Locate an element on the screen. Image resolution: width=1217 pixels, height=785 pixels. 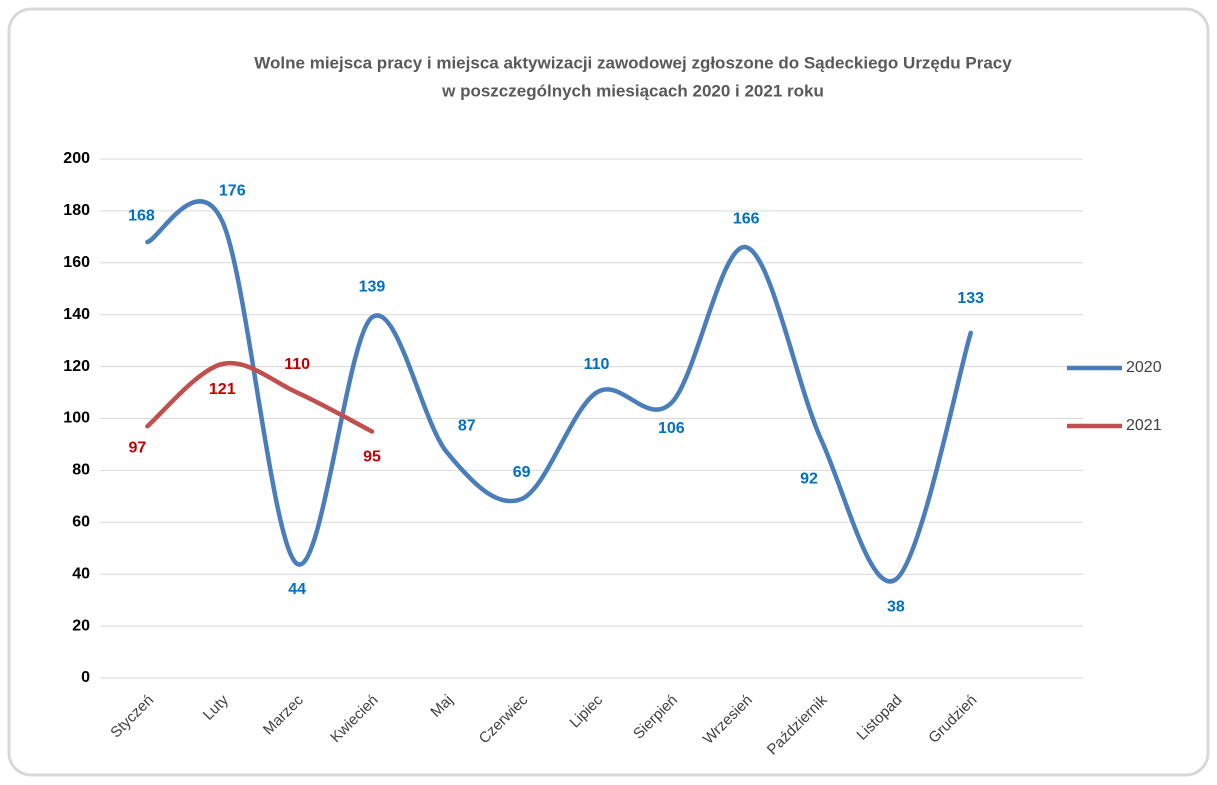
data-label: 95 is located at coordinates (372, 457).